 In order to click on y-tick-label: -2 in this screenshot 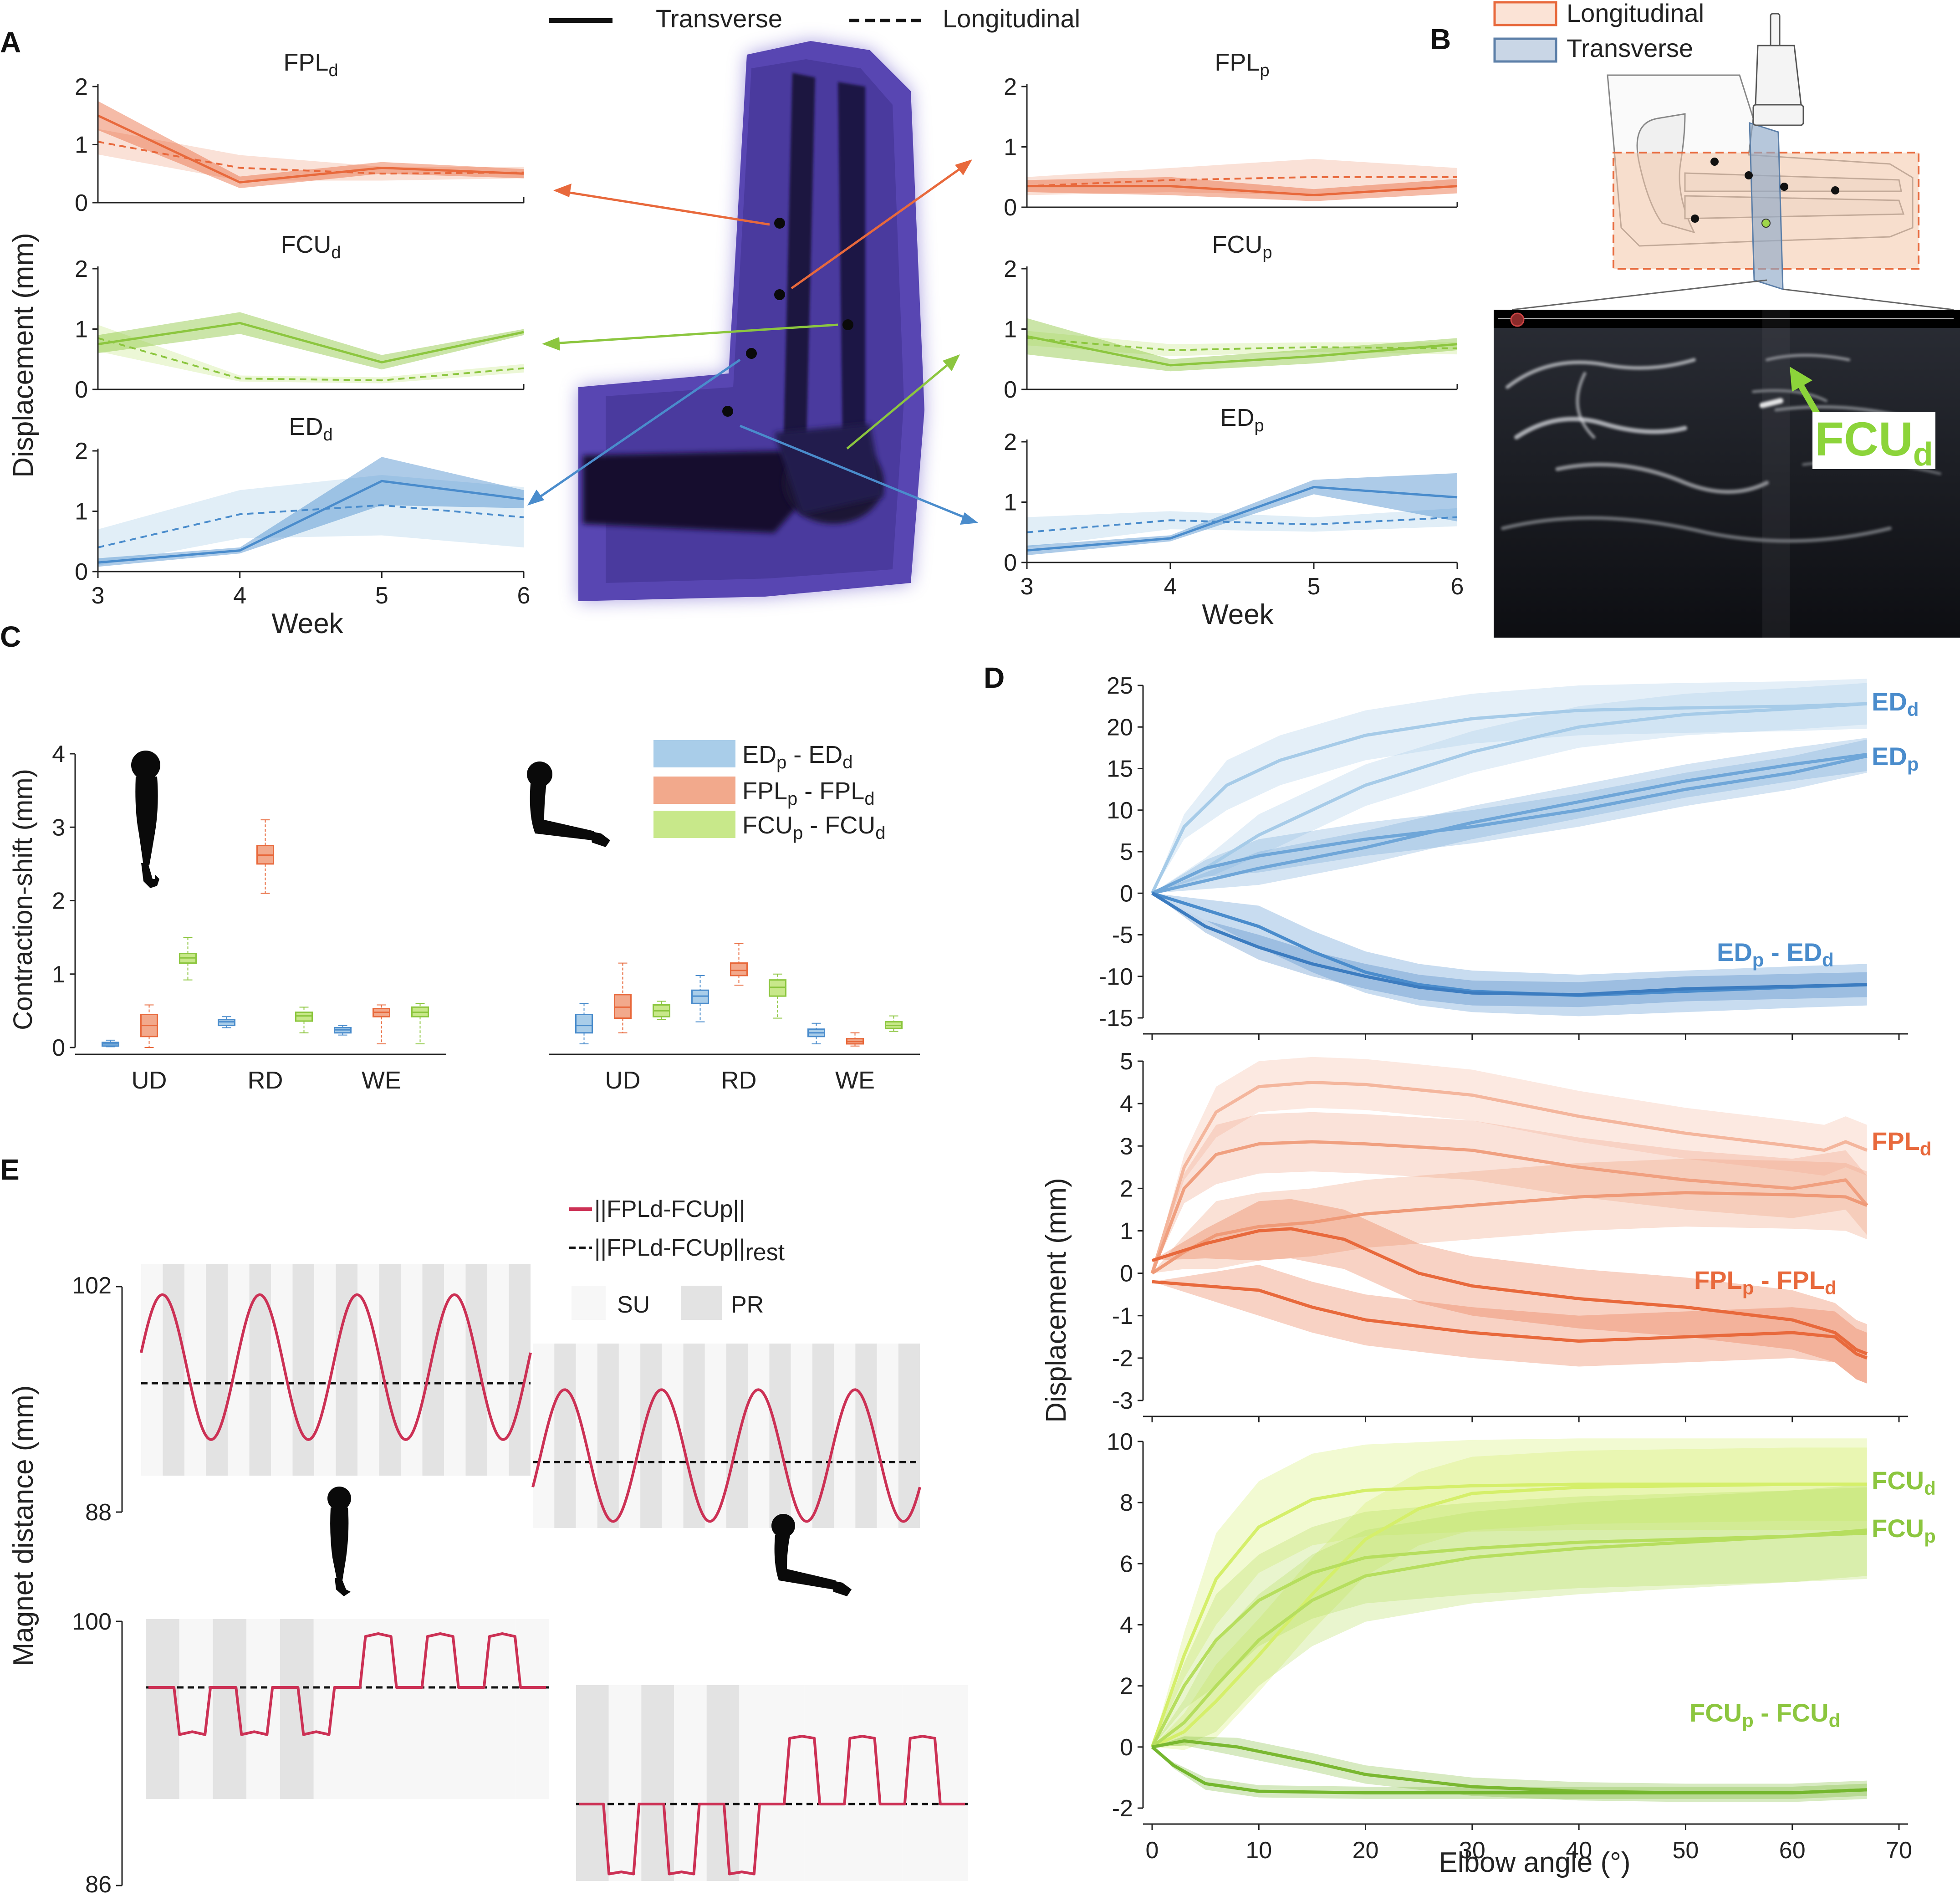, I will do `click(1122, 1808)`.